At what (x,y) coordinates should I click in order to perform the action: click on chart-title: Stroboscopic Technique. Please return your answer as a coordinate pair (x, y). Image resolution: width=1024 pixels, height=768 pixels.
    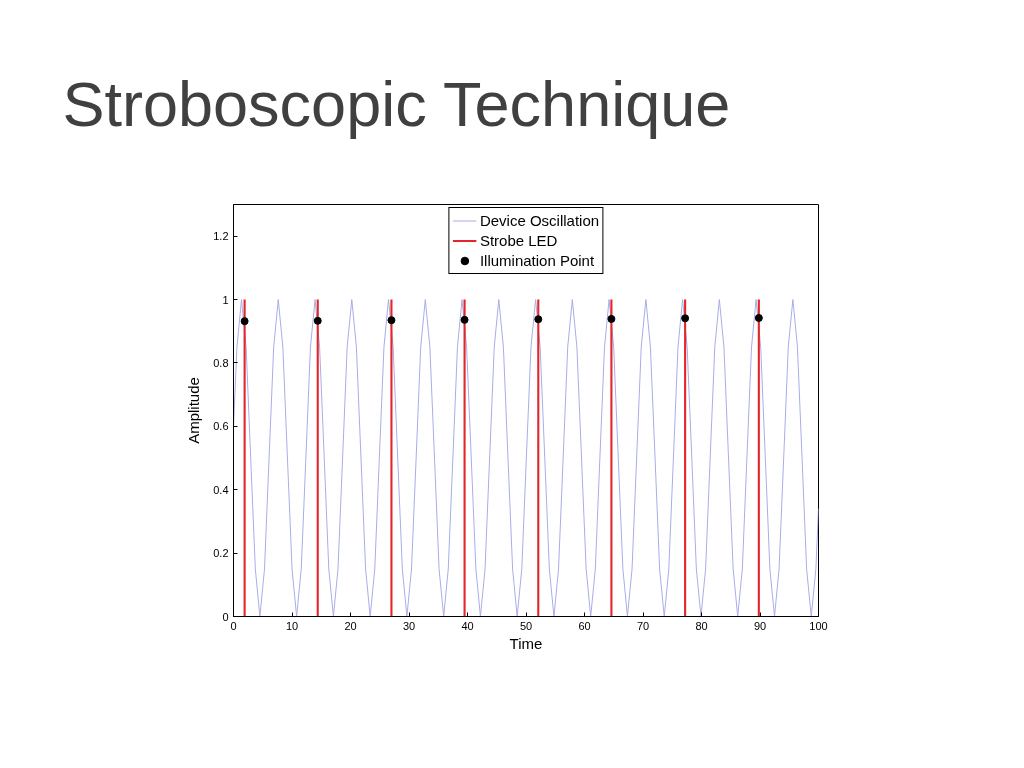
    Looking at the image, I should click on (396, 103).